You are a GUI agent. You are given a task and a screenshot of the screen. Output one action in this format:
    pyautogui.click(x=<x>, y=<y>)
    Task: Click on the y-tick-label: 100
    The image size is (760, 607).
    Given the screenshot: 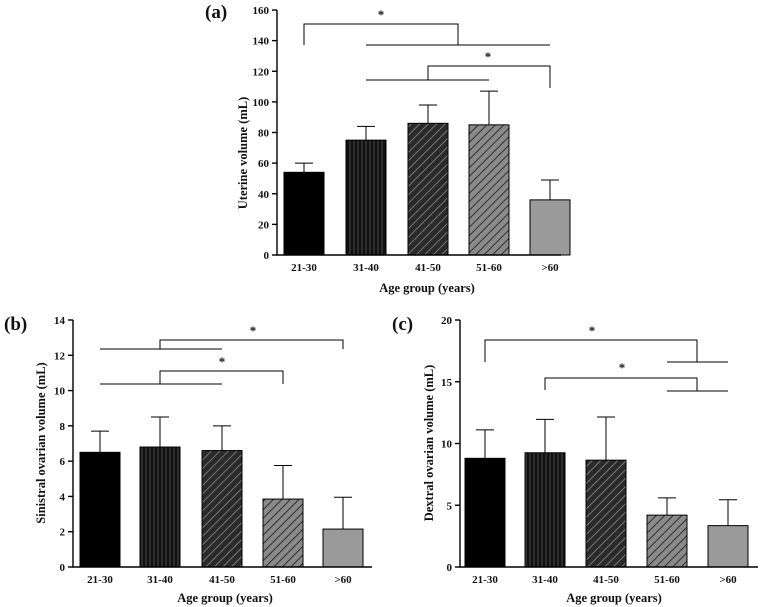 What is the action you would take?
    pyautogui.click(x=261, y=103)
    